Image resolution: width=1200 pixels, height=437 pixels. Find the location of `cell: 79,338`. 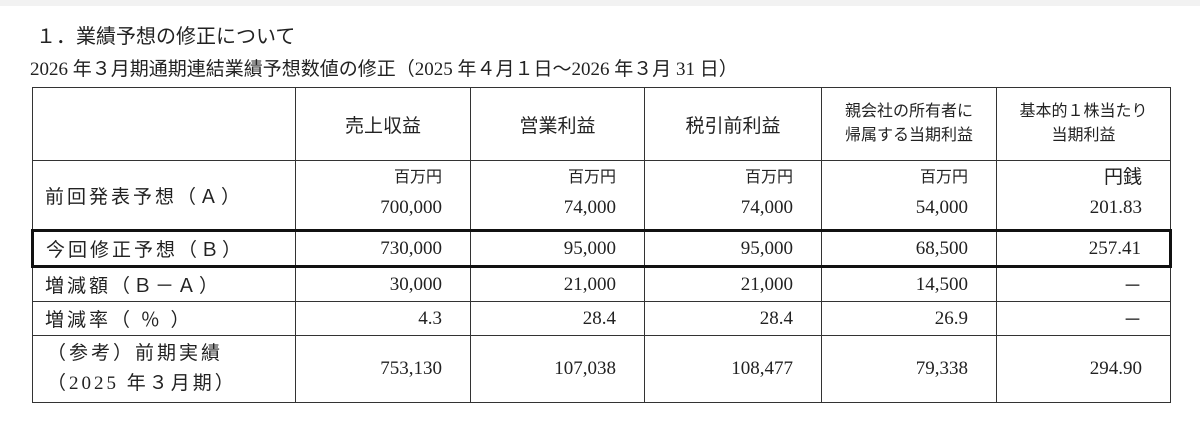

cell: 79,338 is located at coordinates (909, 369).